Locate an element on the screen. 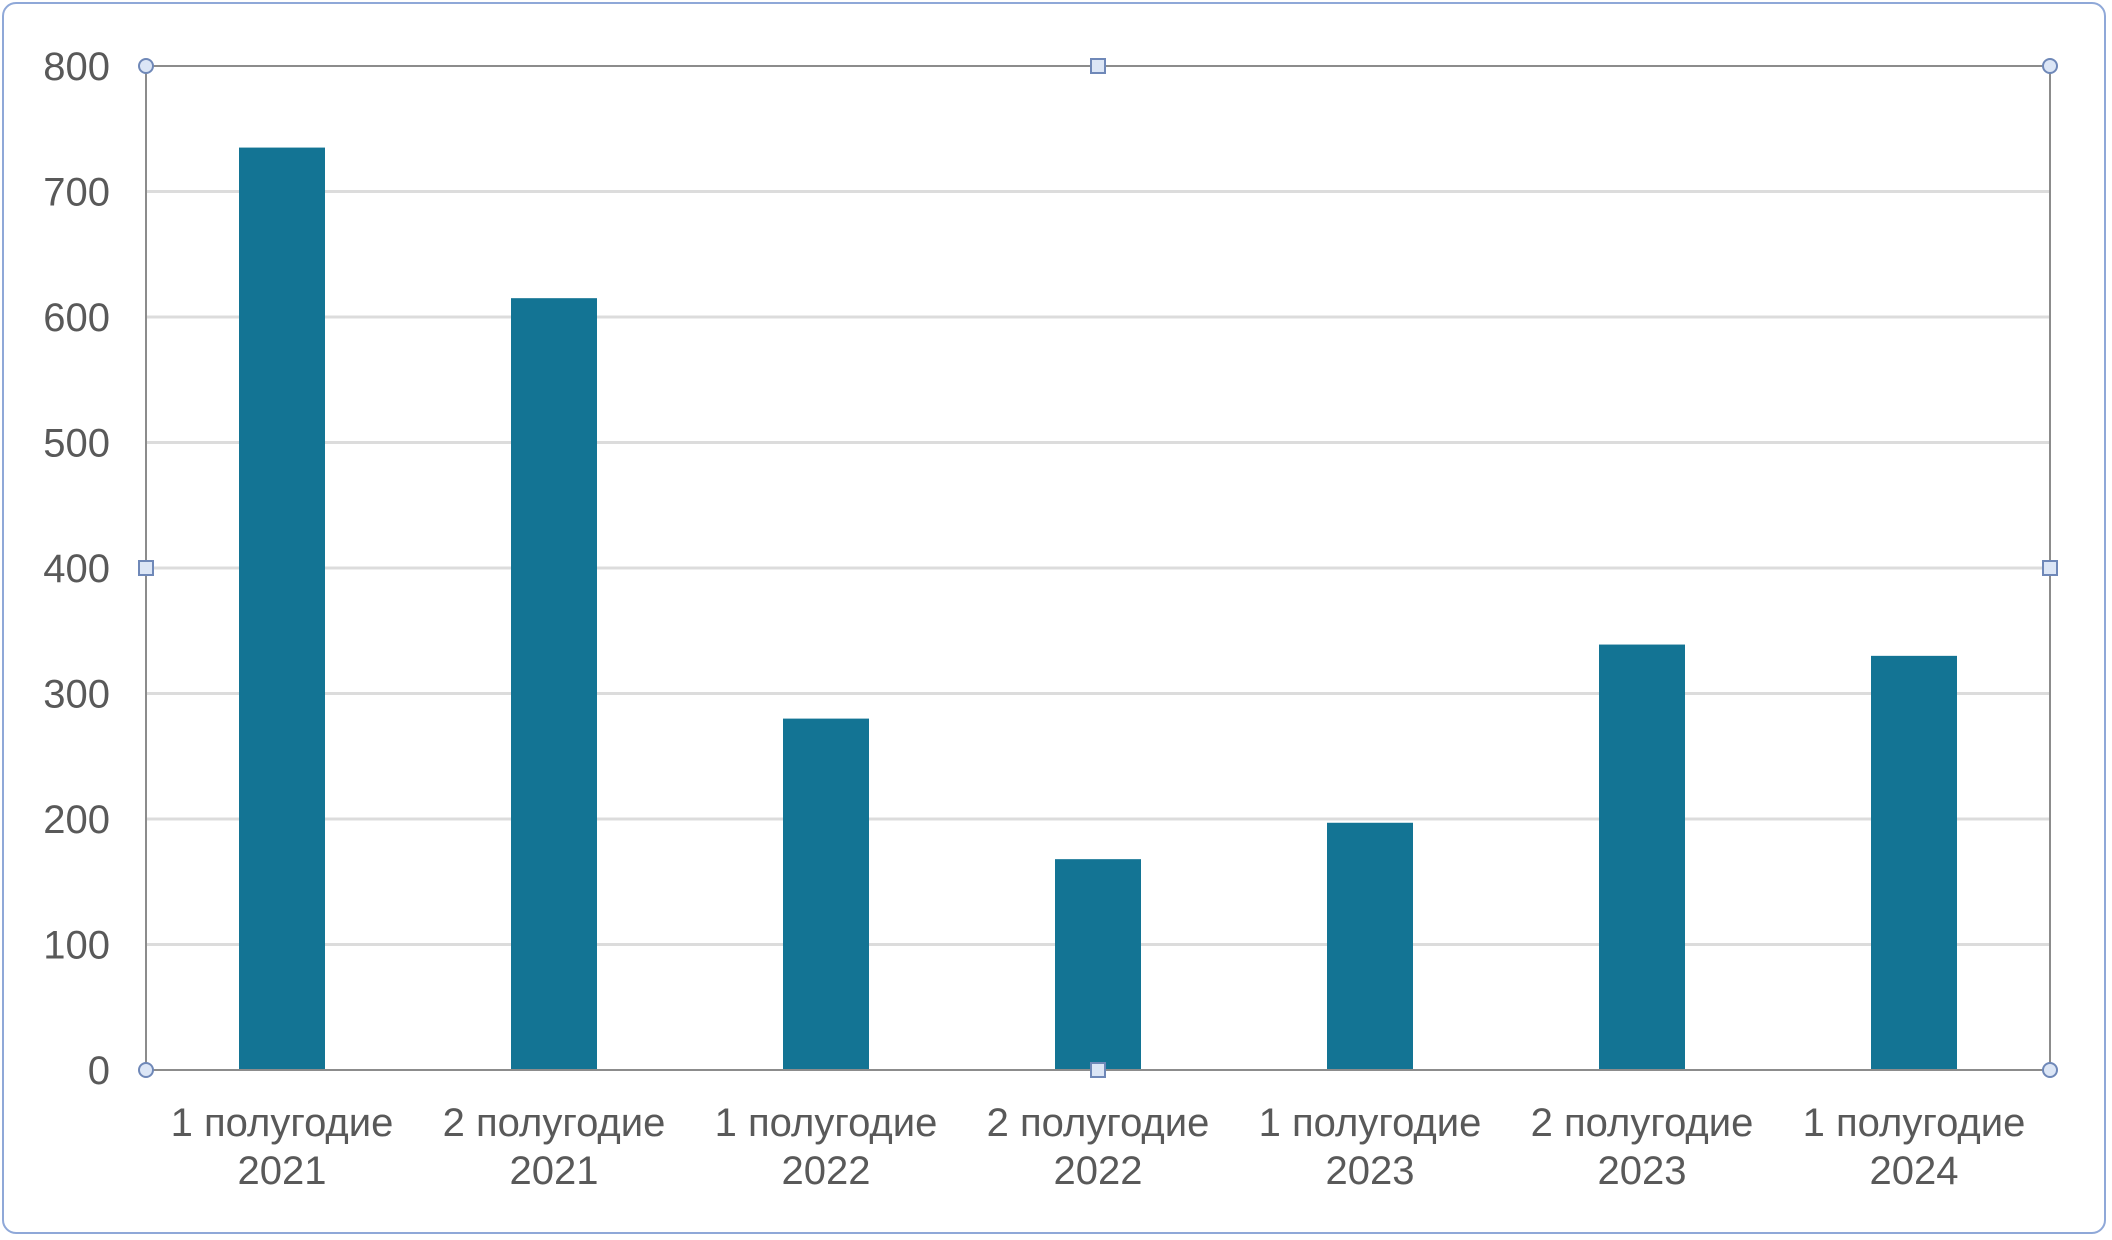 The width and height of the screenshot is (2112, 1240). y-tick-label: 800 is located at coordinates (76, 67).